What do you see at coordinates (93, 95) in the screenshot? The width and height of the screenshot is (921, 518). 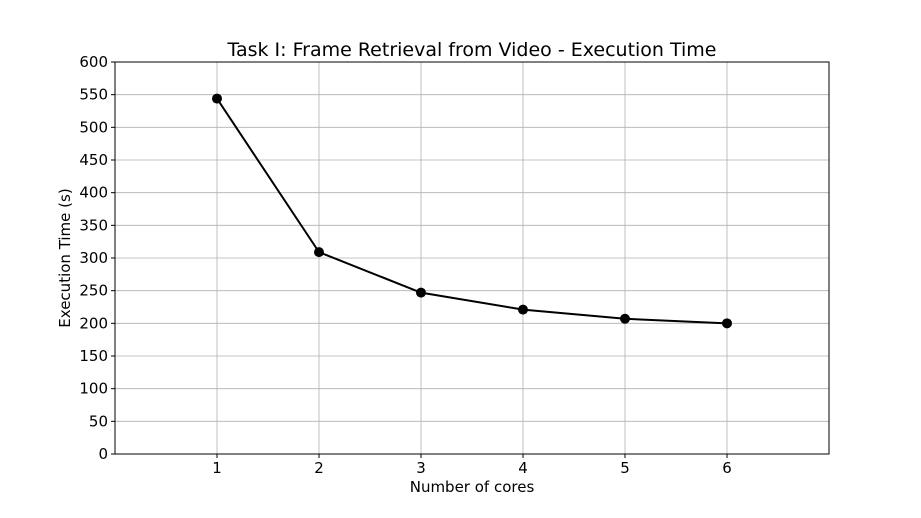 I see `y-tick-label: 550` at bounding box center [93, 95].